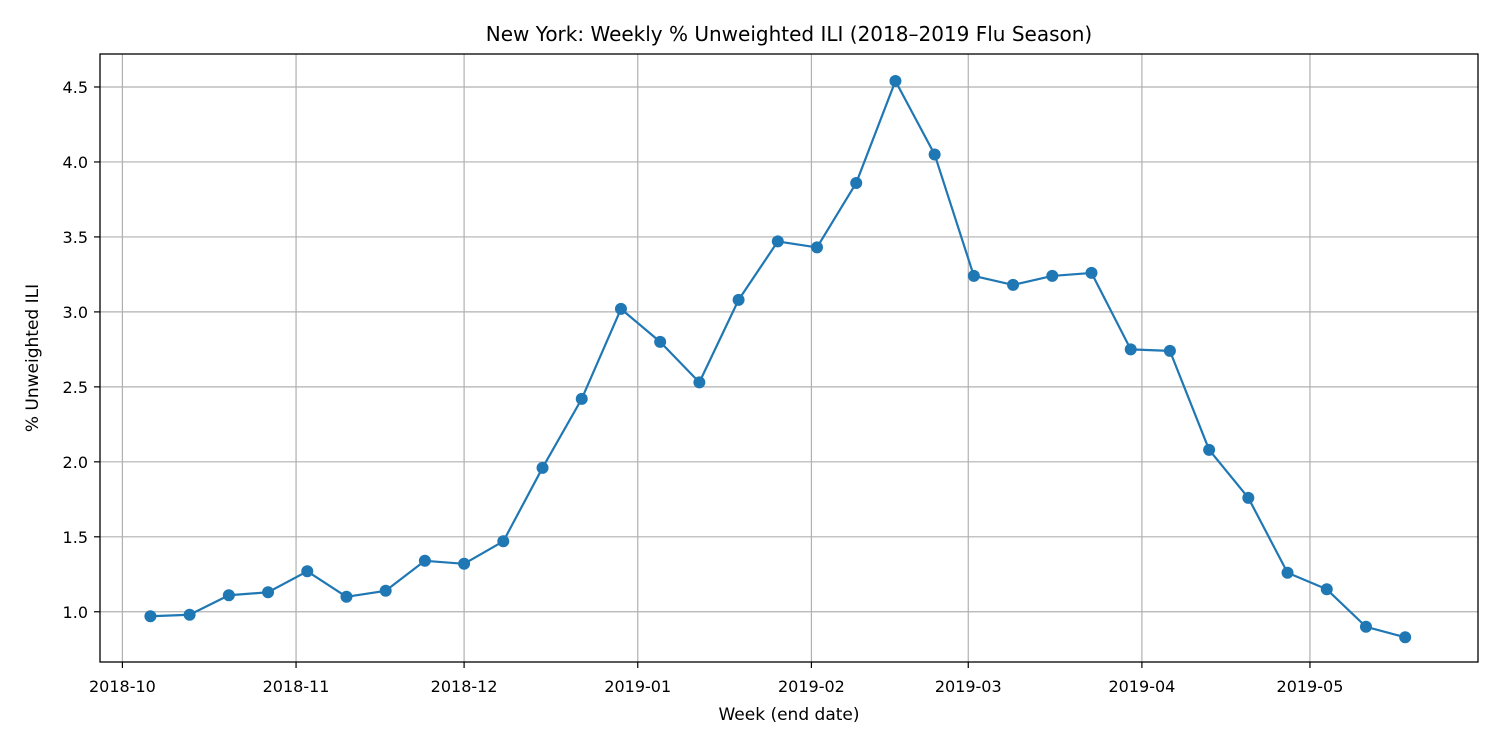 The image size is (1500, 750). What do you see at coordinates (75, 537) in the screenshot?
I see `y-tick-label: 1.5` at bounding box center [75, 537].